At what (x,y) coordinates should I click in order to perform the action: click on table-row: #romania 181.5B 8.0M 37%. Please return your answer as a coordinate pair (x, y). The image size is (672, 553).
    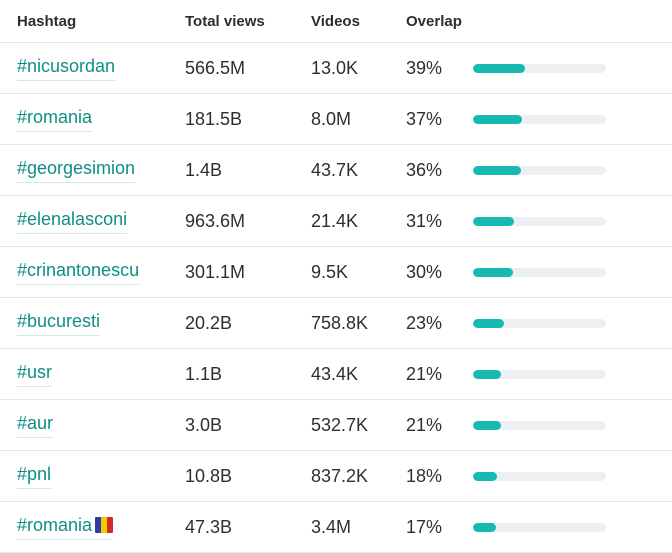
    Looking at the image, I should click on (336, 119).